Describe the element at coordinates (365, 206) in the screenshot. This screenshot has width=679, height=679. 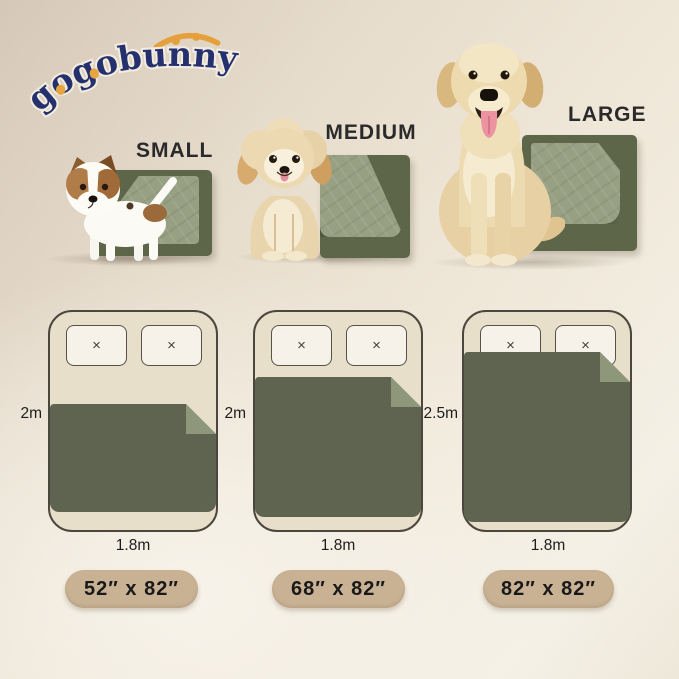
I see `medium-blanket-photo` at that location.